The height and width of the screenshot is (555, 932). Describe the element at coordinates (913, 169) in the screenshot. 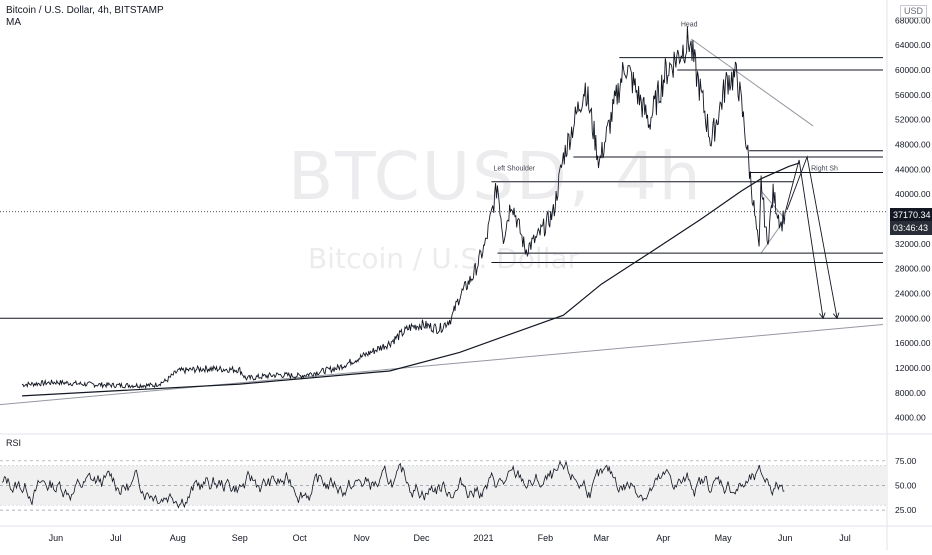

I see `price-tick-label: 44000.00` at that location.